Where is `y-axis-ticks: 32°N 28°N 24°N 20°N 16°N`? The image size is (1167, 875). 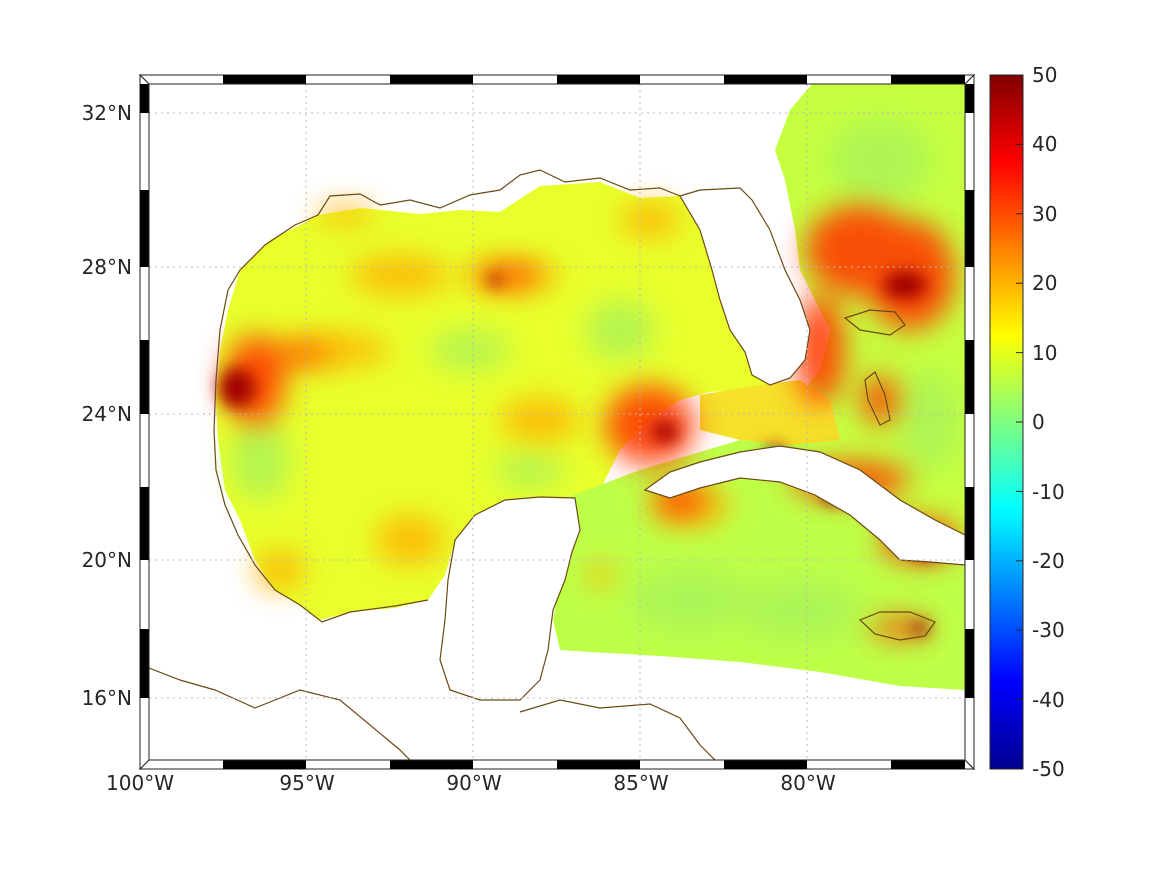 y-axis-ticks: 32°N 28°N 24°N 20°N 16°N is located at coordinates (107, 405).